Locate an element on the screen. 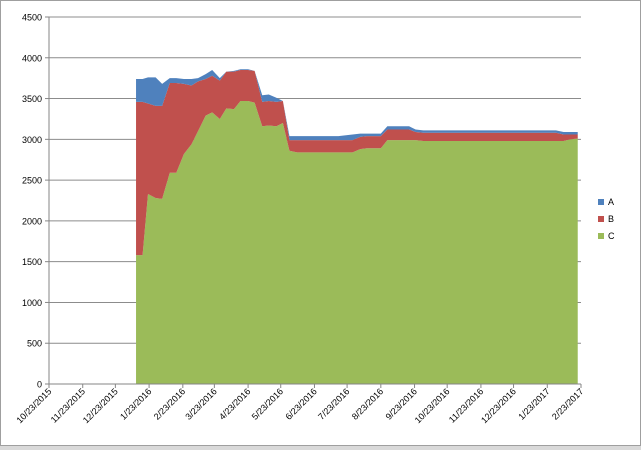 This screenshot has height=450, width=641. x-tick-label-5: 3/23/2016 is located at coordinates (200, 403).